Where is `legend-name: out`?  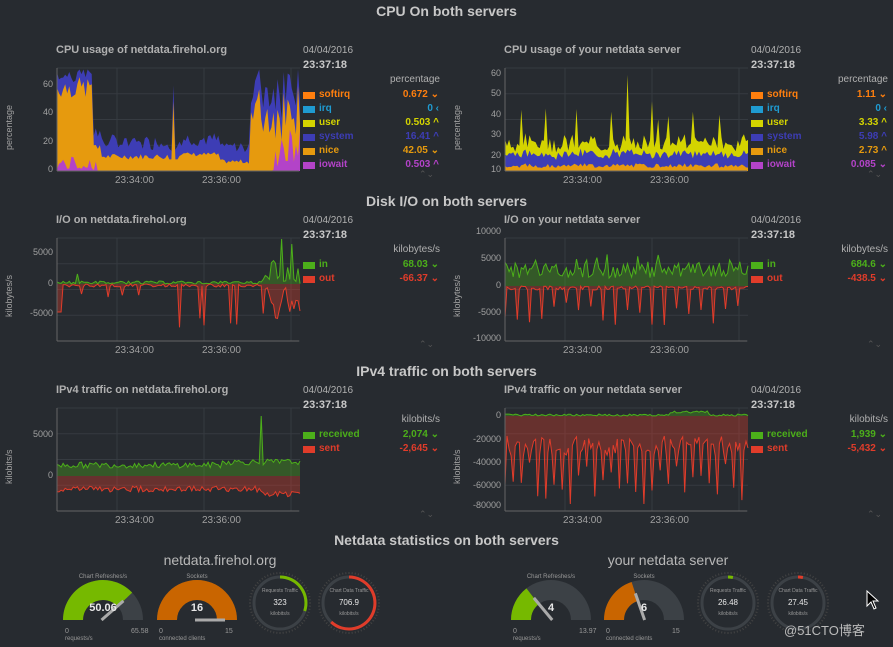 legend-name: out is located at coordinates (775, 278).